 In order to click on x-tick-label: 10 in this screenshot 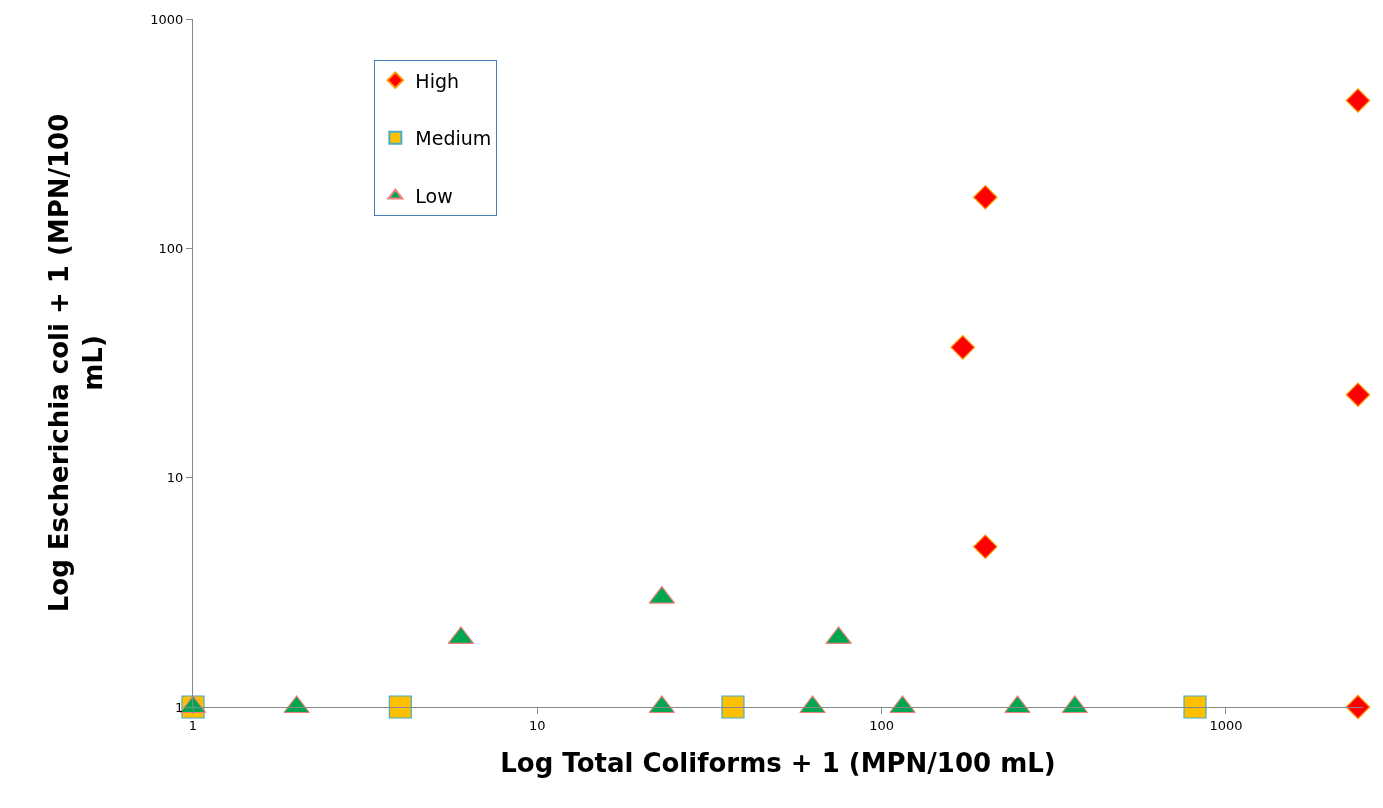, I will do `click(537, 725)`.